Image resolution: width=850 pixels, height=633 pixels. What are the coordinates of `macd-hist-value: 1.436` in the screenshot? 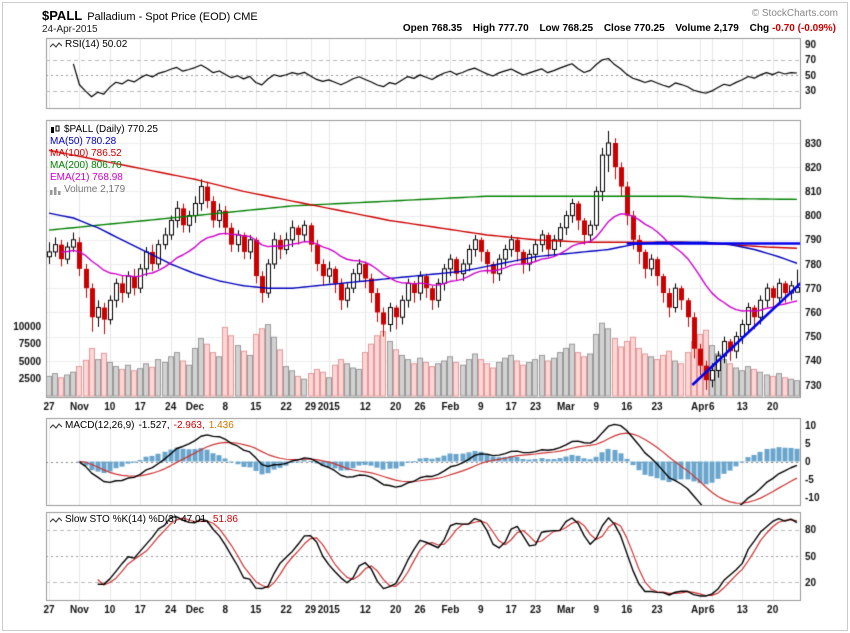 It's located at (221, 425).